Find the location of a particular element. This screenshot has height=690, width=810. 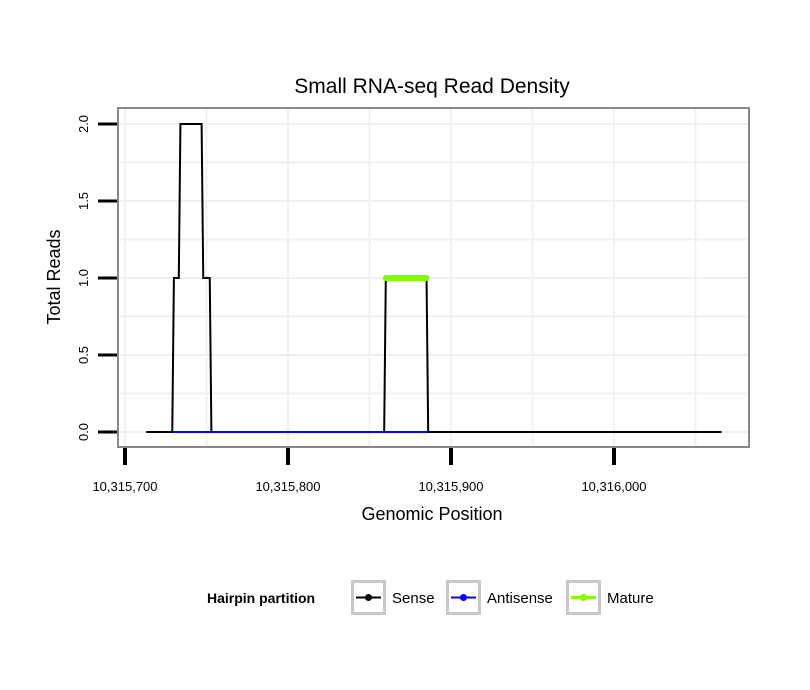

legend-label-antisense: Antisense is located at coordinates (520, 598).